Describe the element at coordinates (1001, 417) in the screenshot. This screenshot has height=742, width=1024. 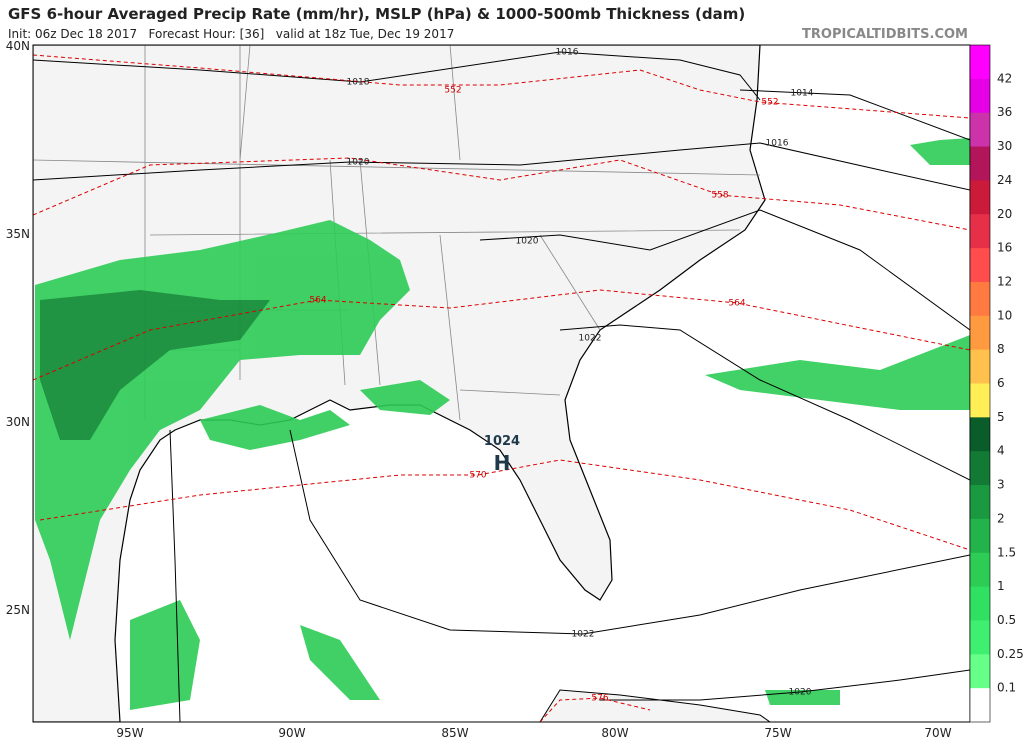
I see `colorbar-label: 5` at that location.